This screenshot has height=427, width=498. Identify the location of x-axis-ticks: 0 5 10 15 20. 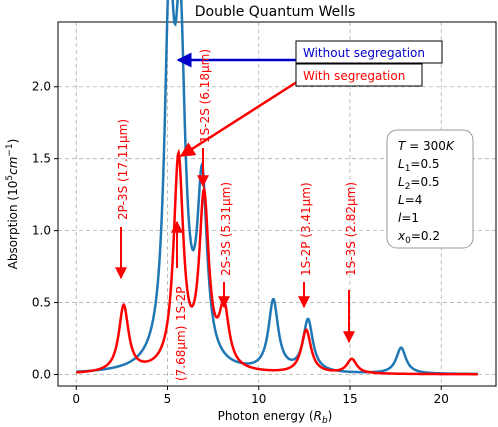
(260, 396).